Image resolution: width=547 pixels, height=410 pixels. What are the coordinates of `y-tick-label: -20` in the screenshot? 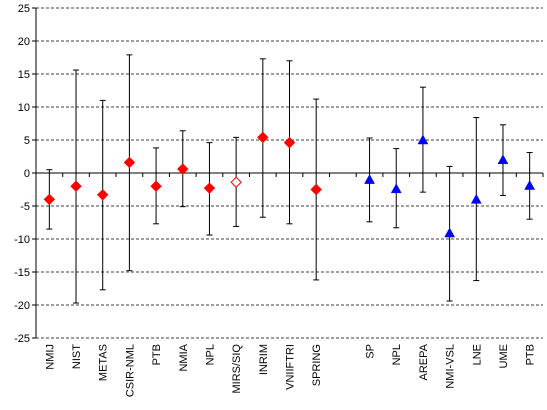 It's located at (22, 306).